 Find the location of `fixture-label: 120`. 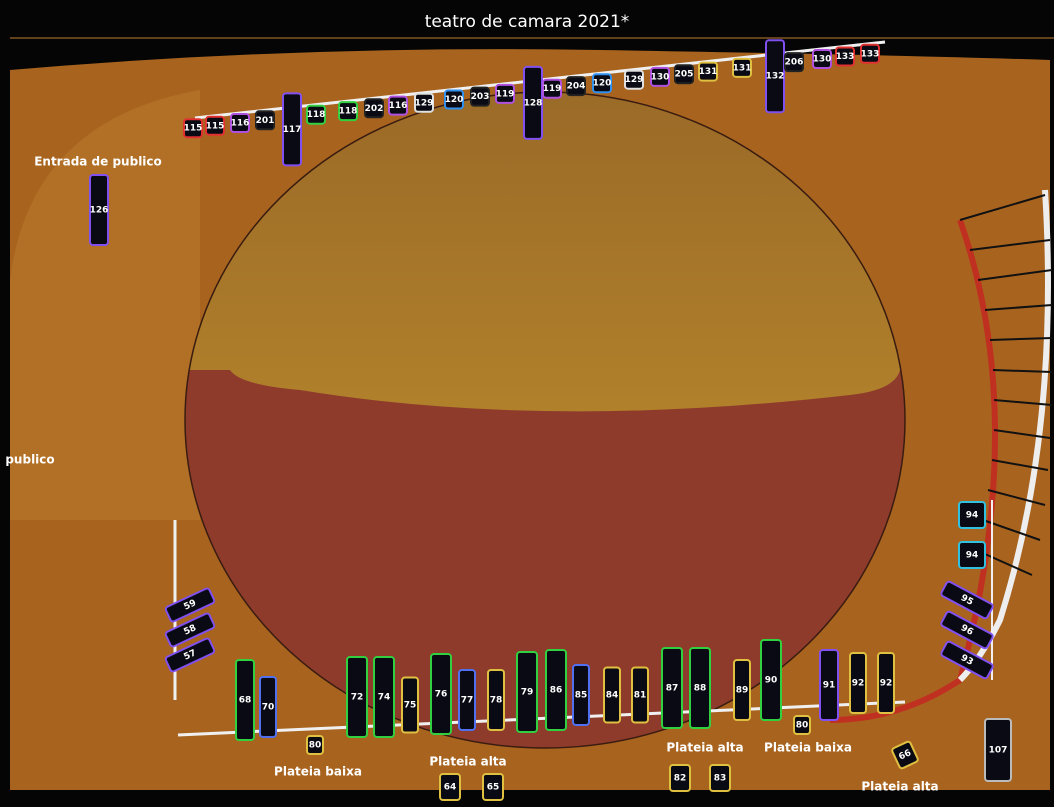

fixture-label: 120 is located at coordinates (602, 84).